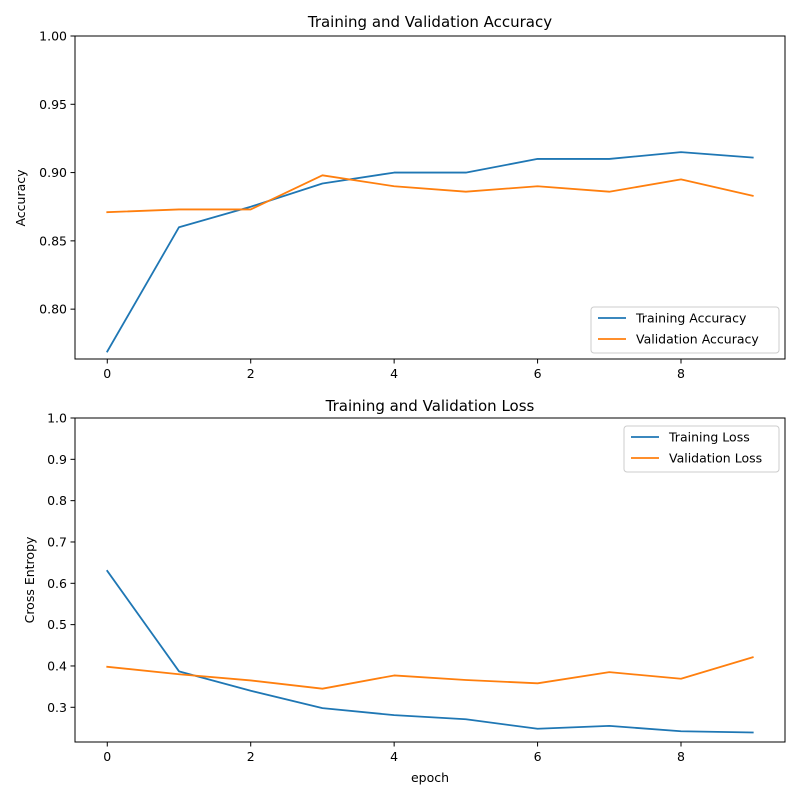 Image resolution: width=800 pixels, height=800 pixels. What do you see at coordinates (57, 624) in the screenshot?
I see `y-tick-label: 0.5` at bounding box center [57, 624].